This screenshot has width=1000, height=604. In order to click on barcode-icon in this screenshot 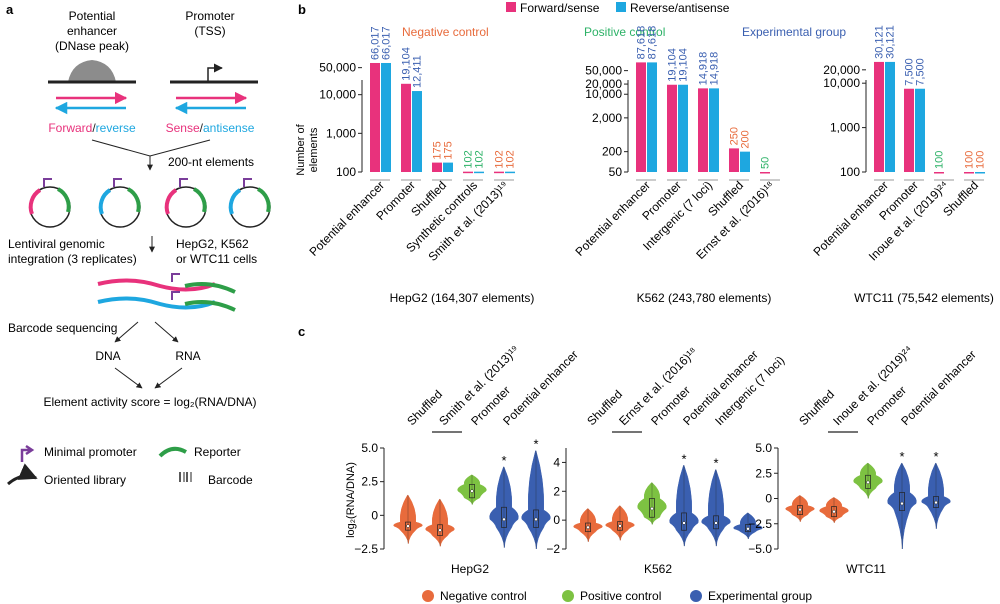, I will do `click(185, 477)`.